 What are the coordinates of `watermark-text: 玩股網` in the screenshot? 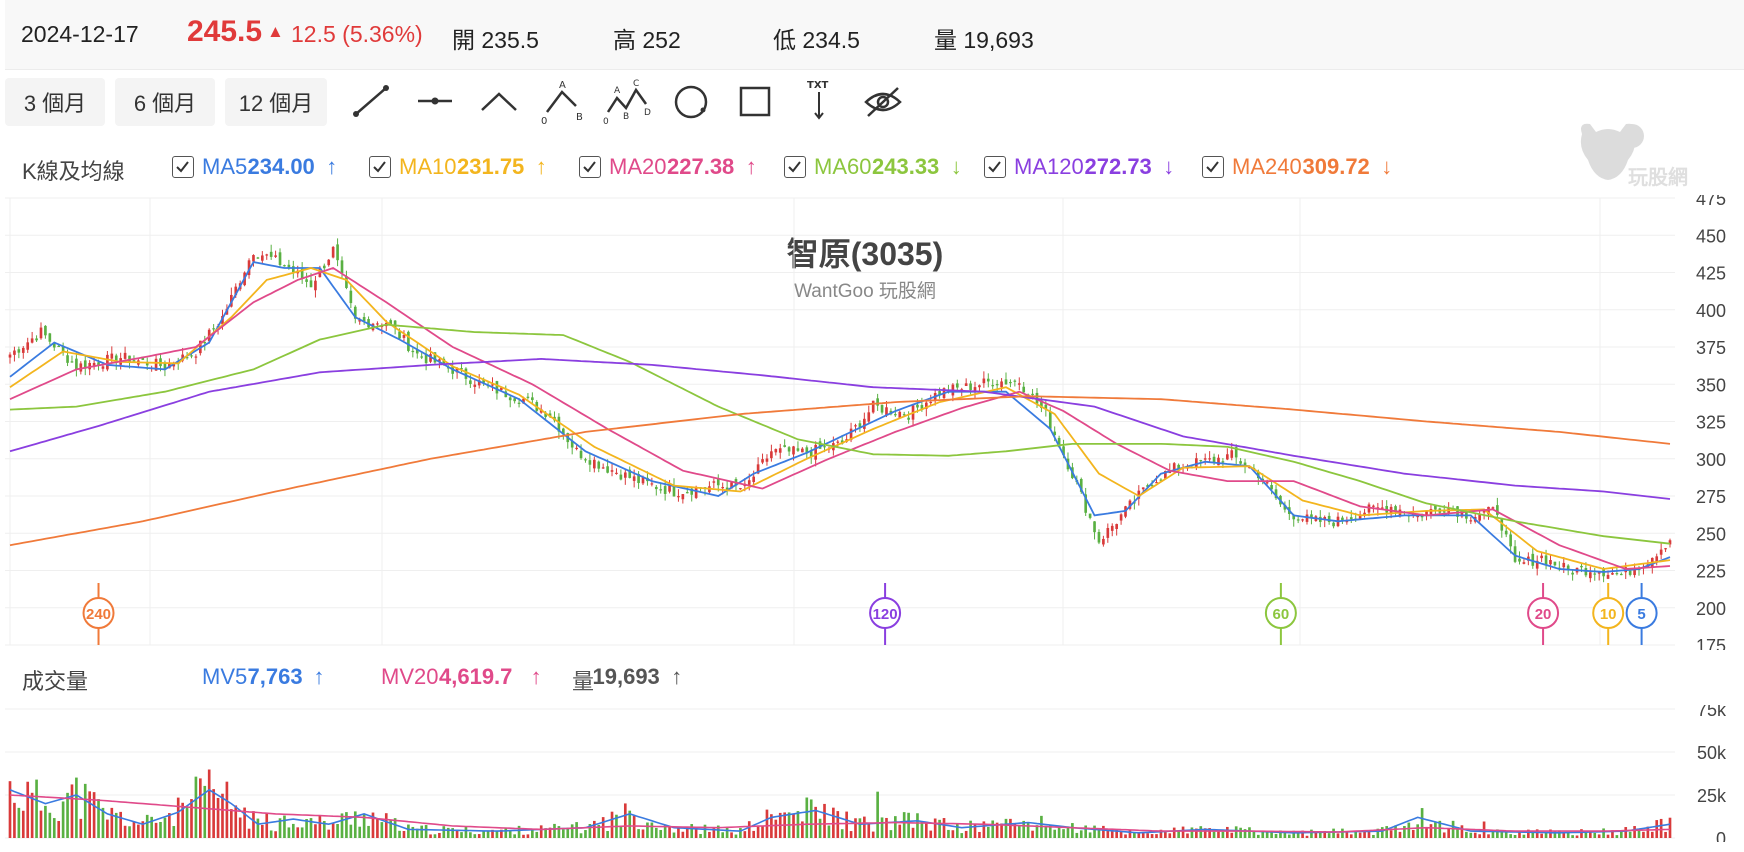 It's located at (1658, 178).